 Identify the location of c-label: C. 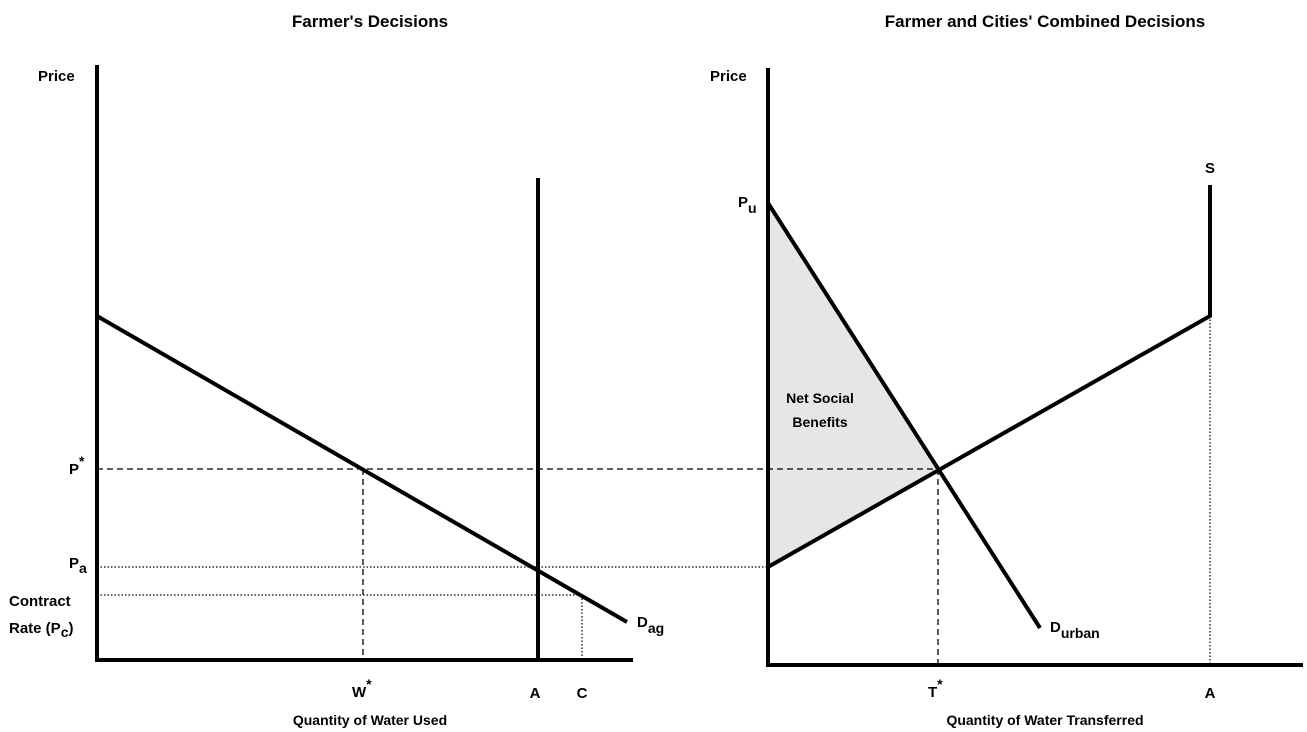
(582, 693).